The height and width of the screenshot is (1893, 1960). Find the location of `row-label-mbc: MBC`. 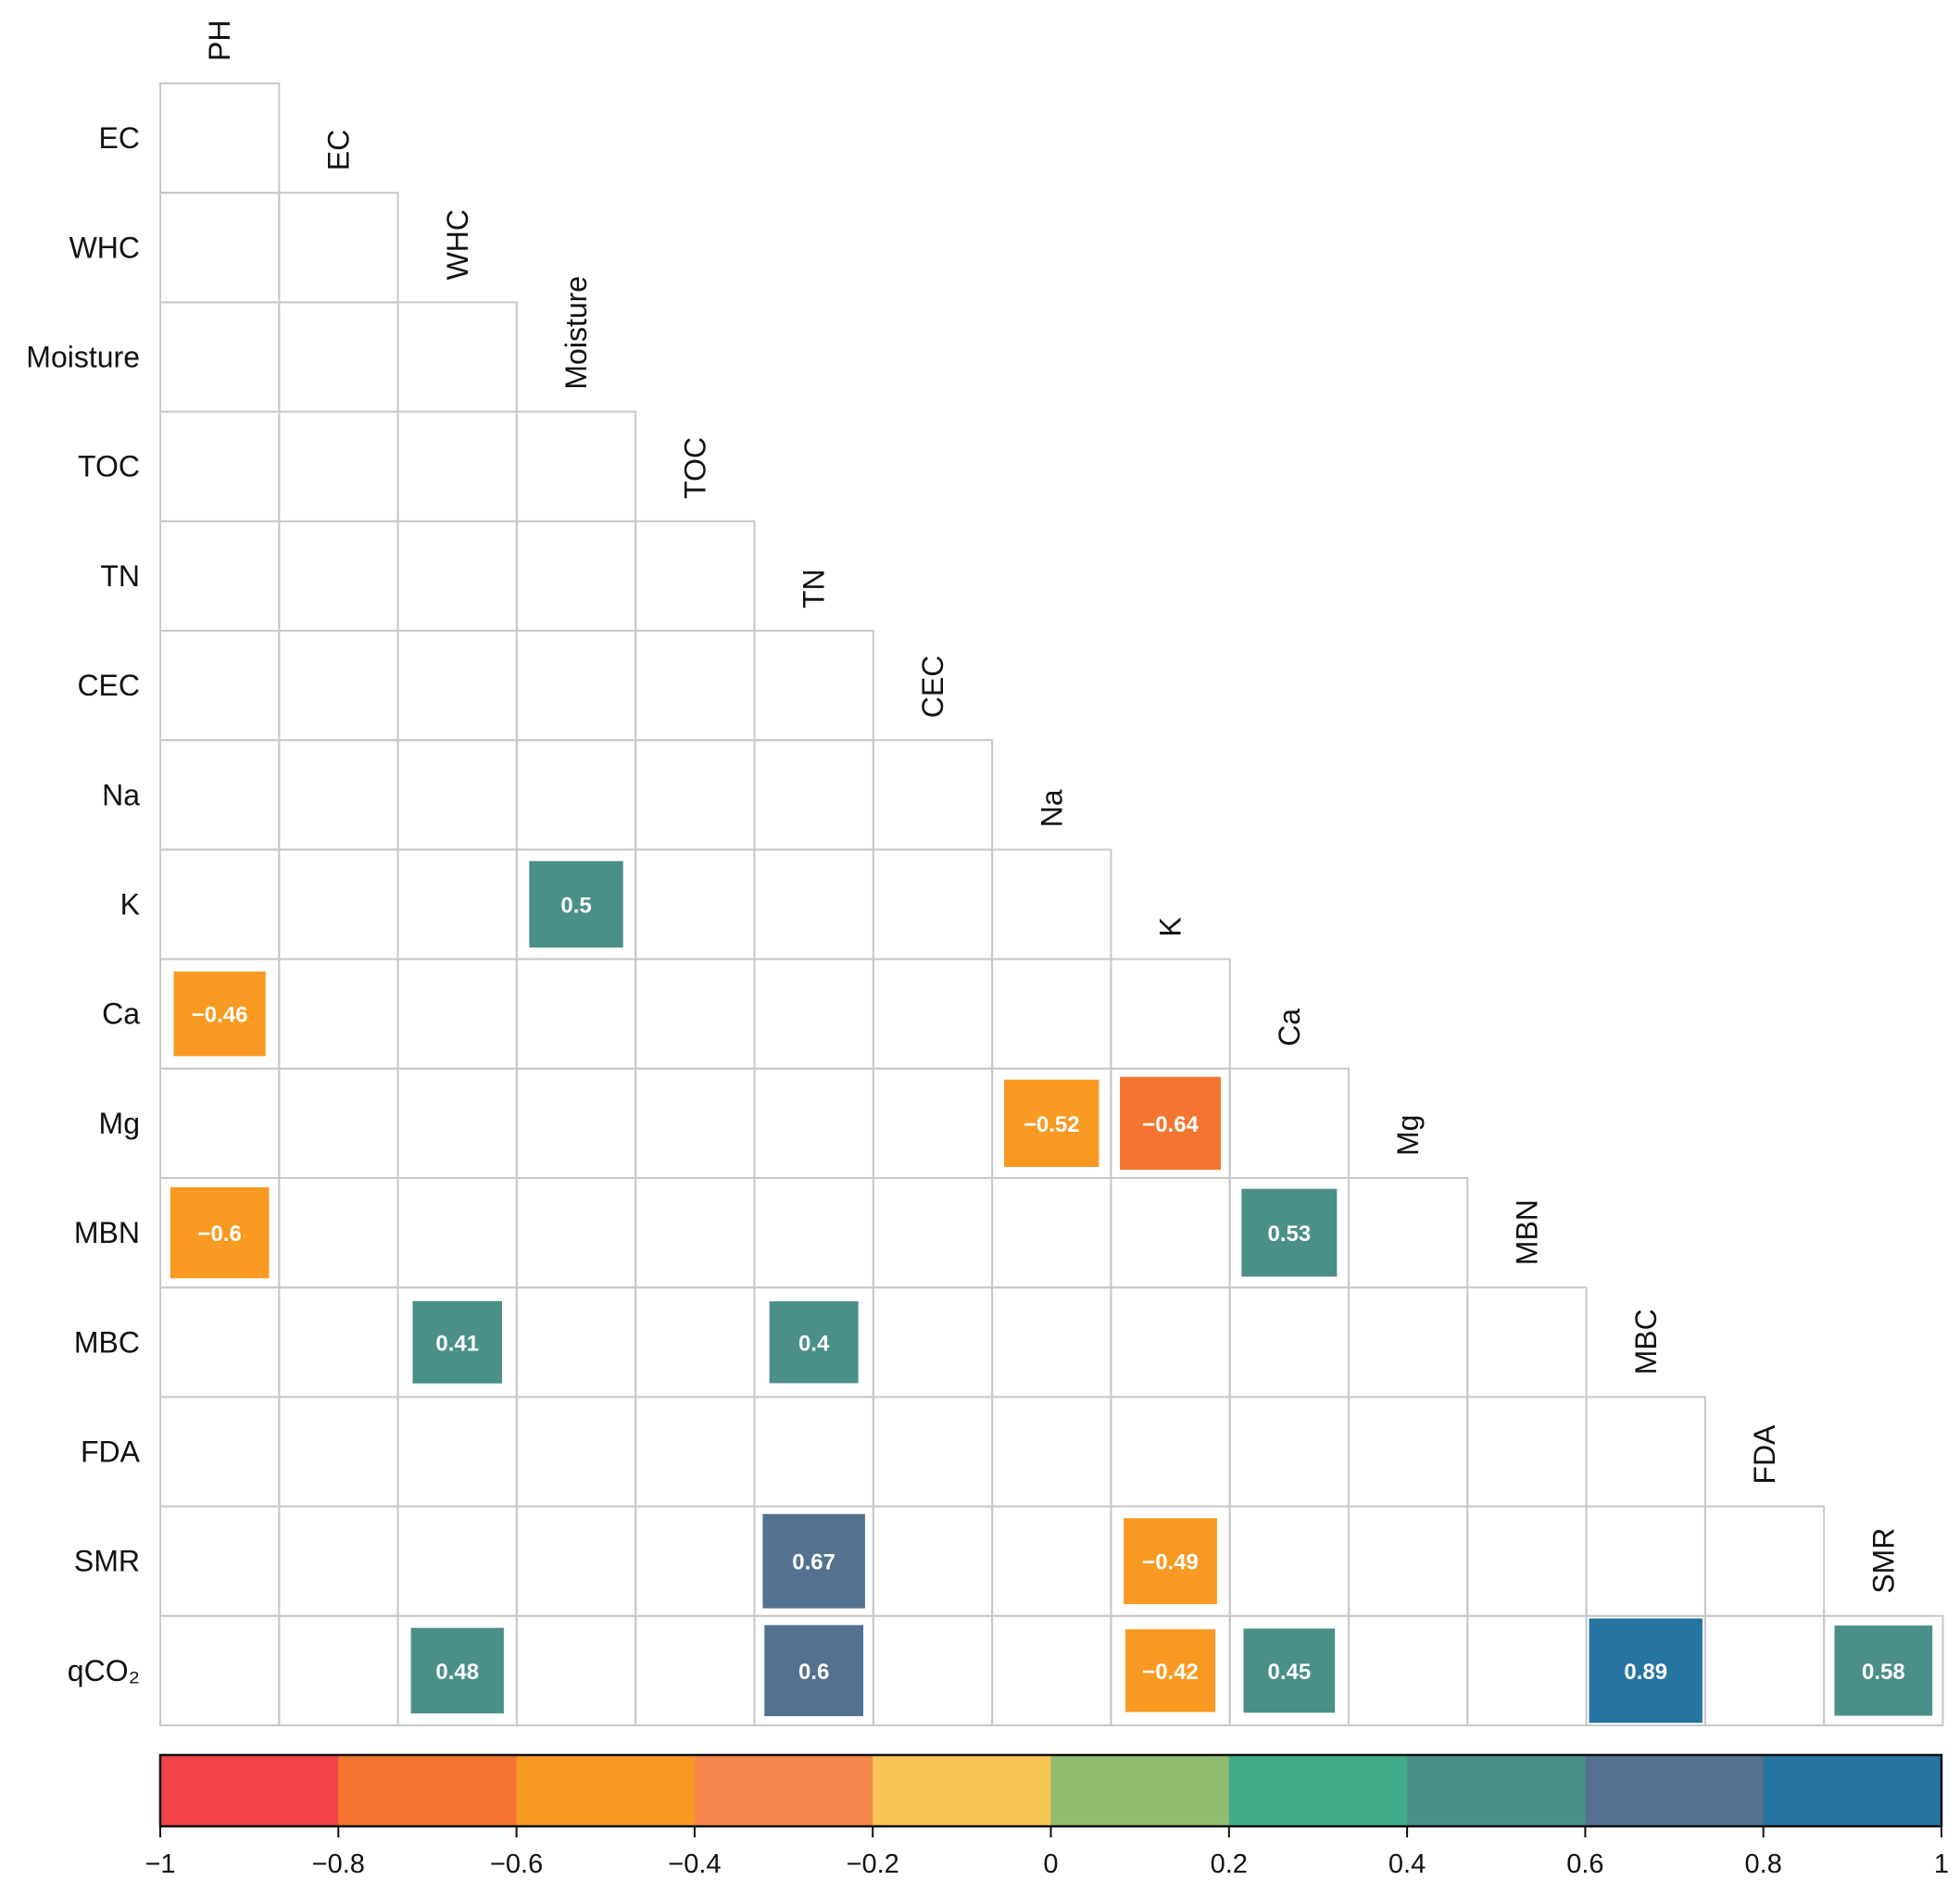

row-label-mbc: MBC is located at coordinates (107, 1342).